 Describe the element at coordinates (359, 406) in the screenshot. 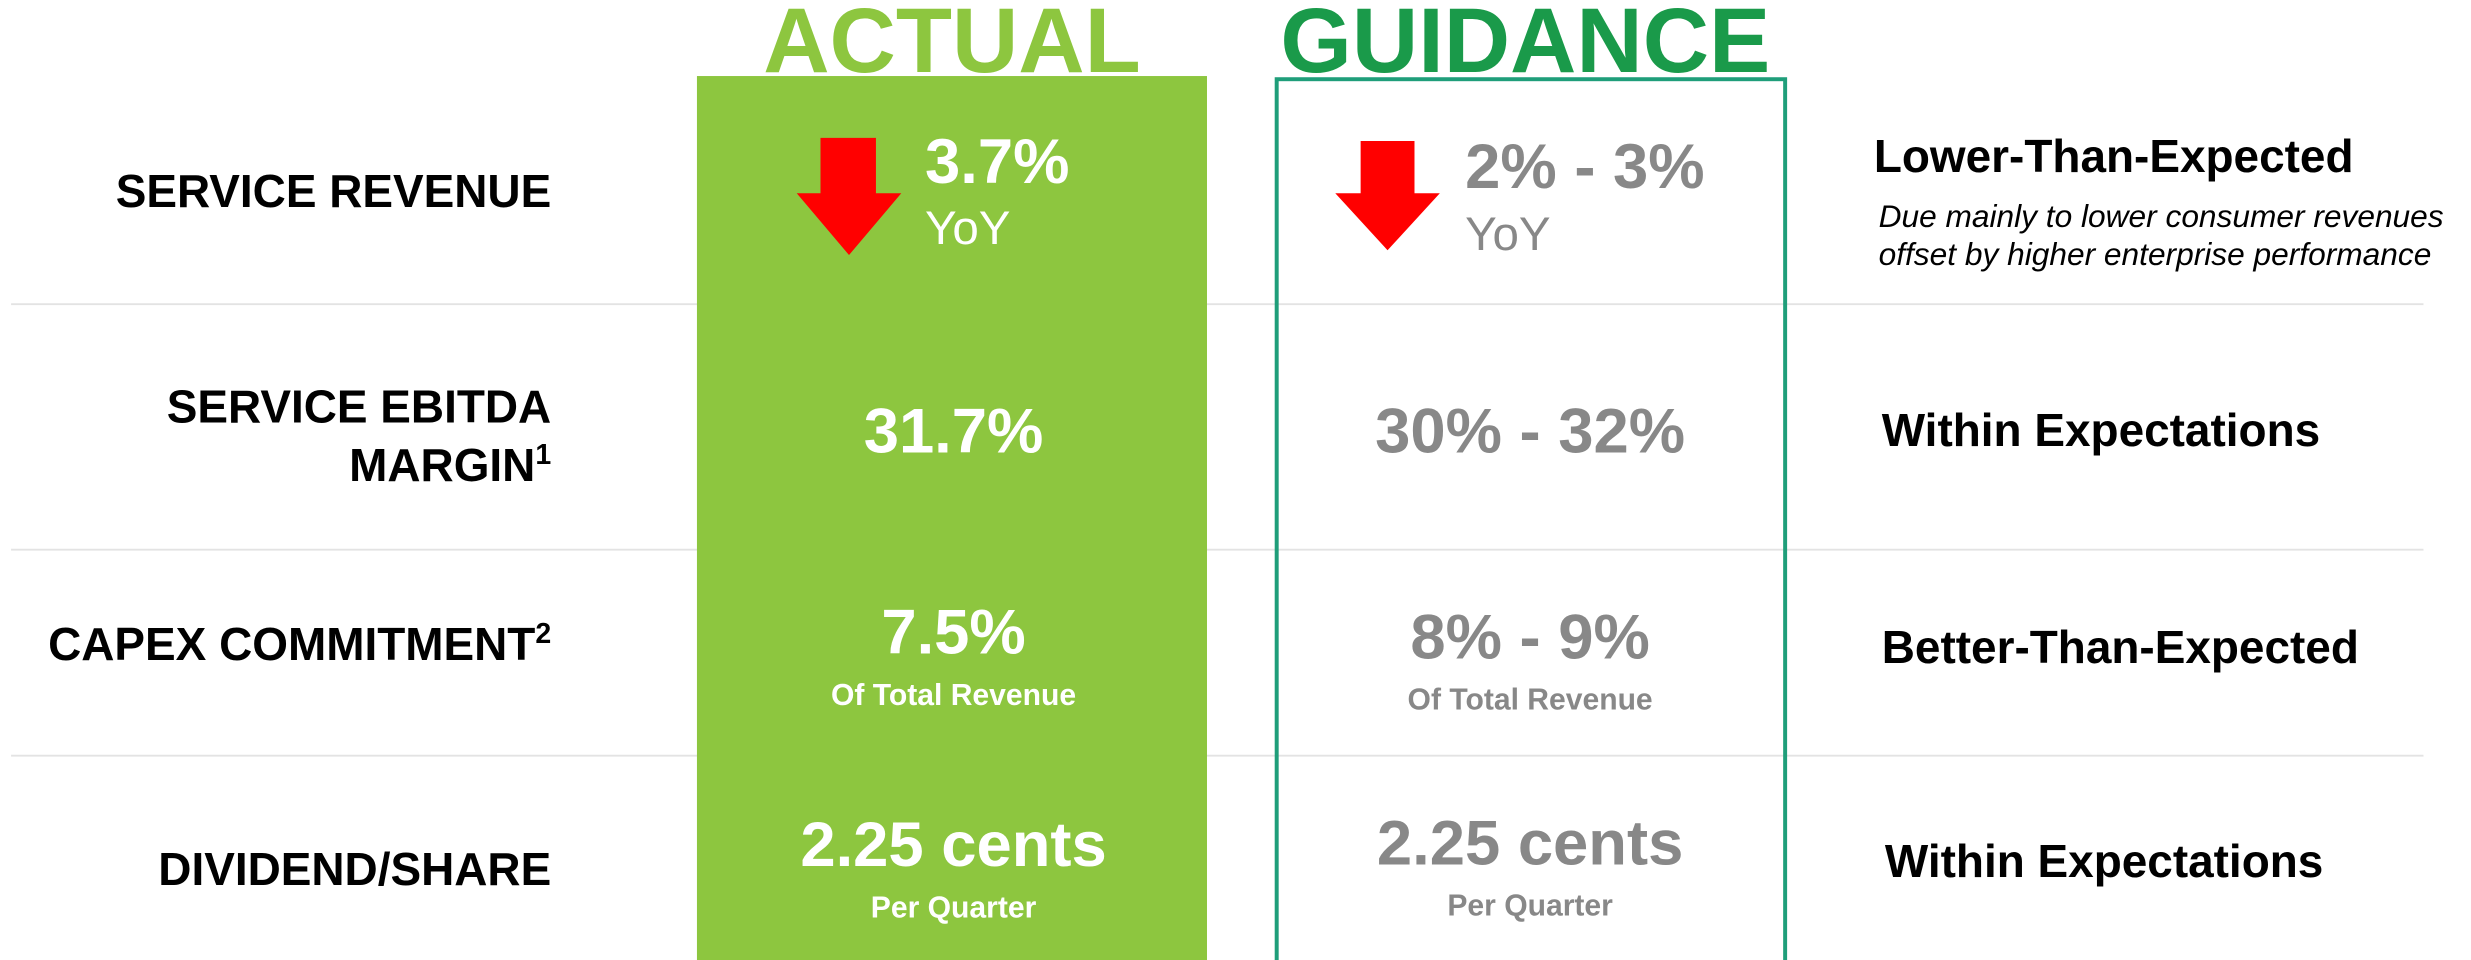

I see `row-label: SERVICE EBITDA` at that location.